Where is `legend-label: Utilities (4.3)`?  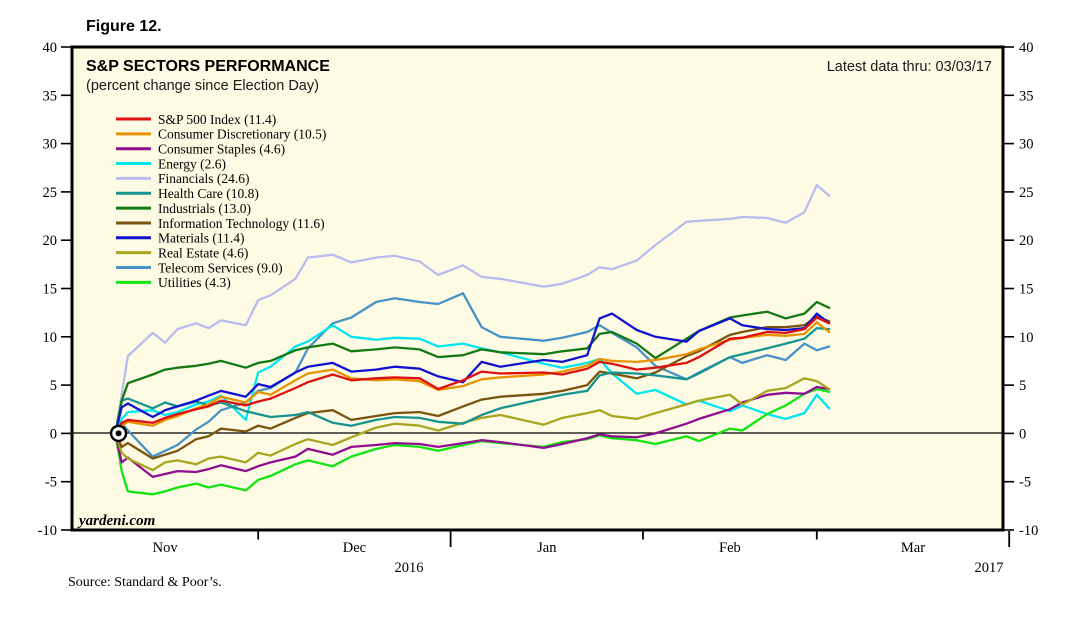
legend-label: Utilities (4.3) is located at coordinates (194, 282).